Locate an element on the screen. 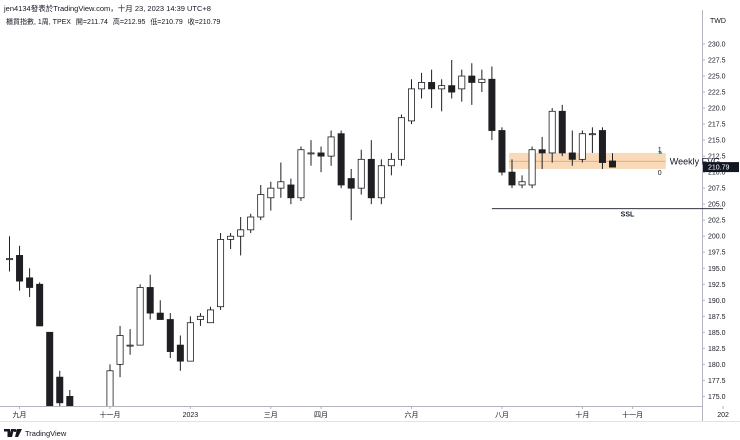 The width and height of the screenshot is (740, 440). last-price-label: 210.79 is located at coordinates (719, 168).